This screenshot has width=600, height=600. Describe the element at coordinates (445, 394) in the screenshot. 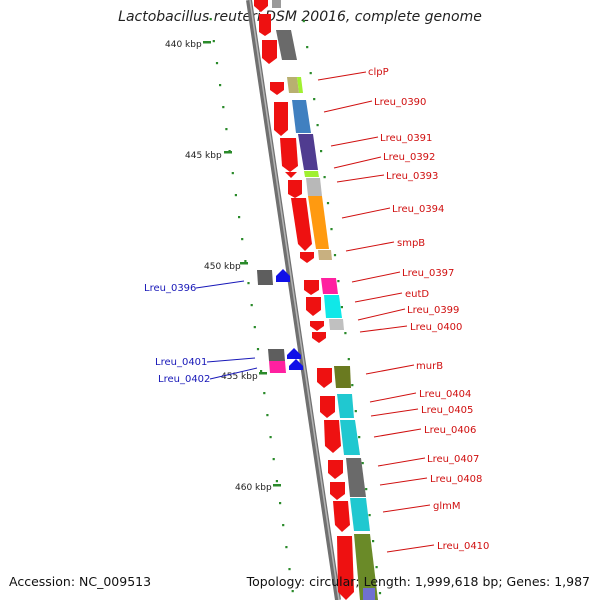

I see `gene-label: Lreu_0404` at that location.